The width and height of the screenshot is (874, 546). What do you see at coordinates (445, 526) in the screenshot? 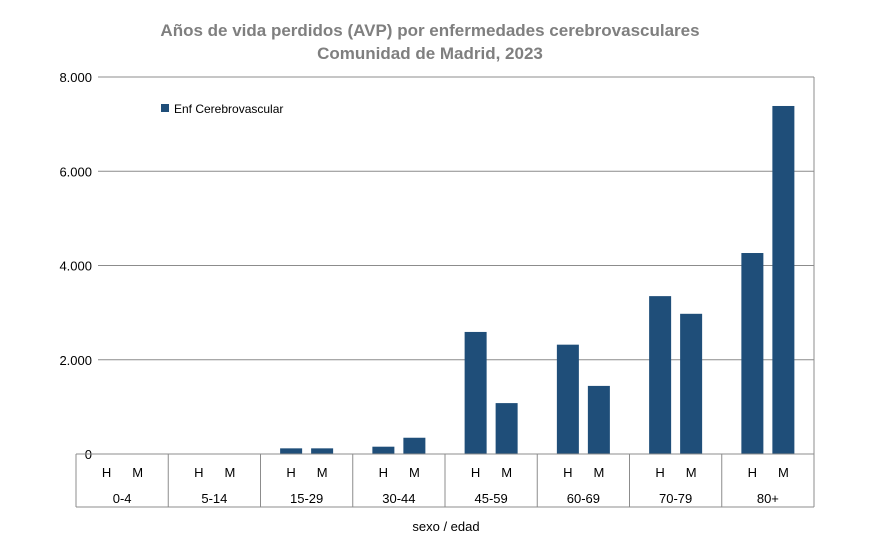
I see `x-axis-label: sexo / edad` at bounding box center [445, 526].